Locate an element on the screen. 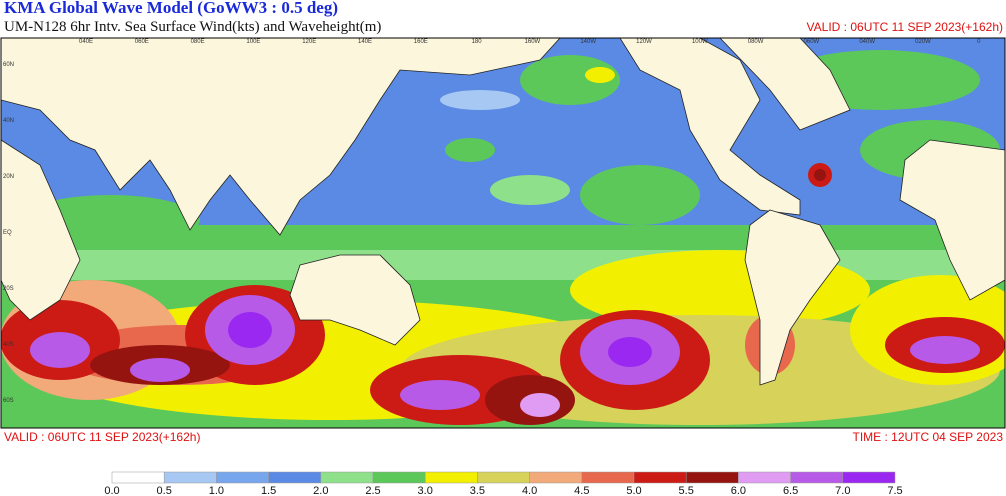 The image size is (1006, 496). lon-label: 080W is located at coordinates (756, 42).